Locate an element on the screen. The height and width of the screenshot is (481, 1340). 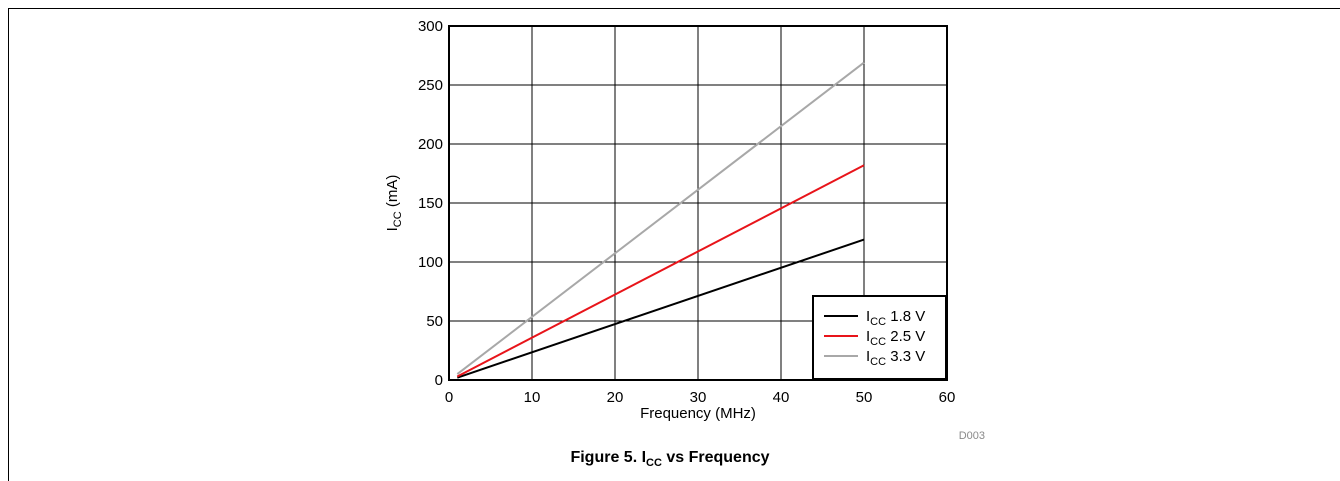
y-axis-label: ICC (mA) is located at coordinates (394, 203).